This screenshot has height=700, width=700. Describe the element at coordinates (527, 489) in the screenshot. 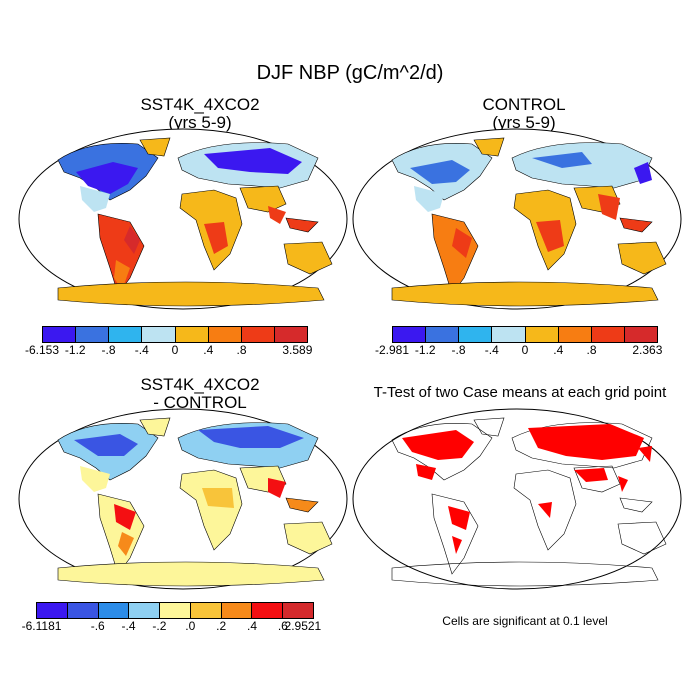

I see `panel4-significant-cells` at that location.